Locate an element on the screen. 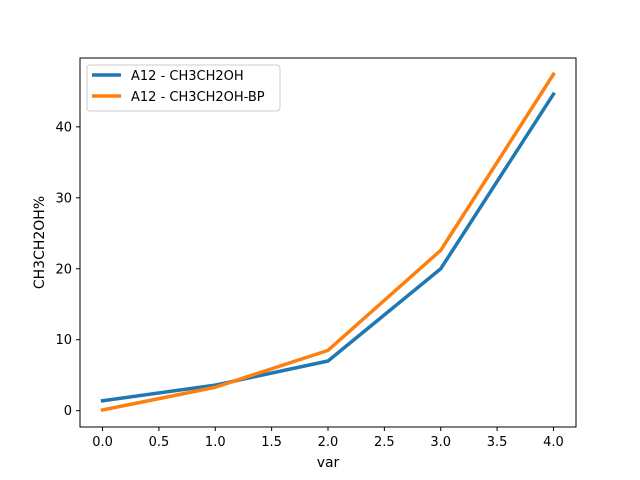 This screenshot has height=480, width=640. y-tick-label: 0 is located at coordinates (68, 411).